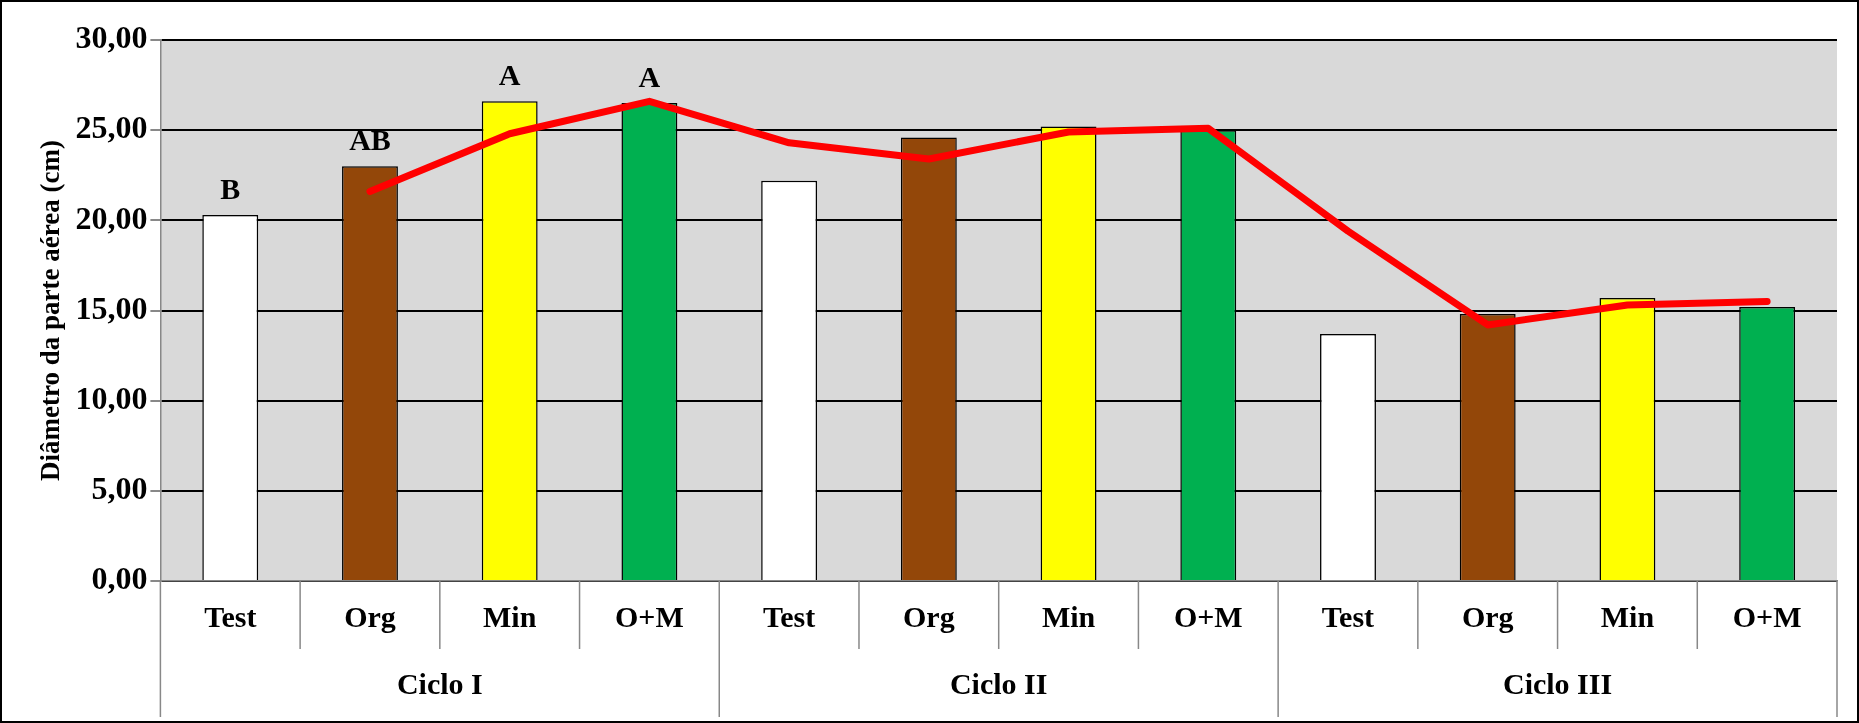  Describe the element at coordinates (119, 488) in the screenshot. I see `y-tick-label: 5,00` at that location.